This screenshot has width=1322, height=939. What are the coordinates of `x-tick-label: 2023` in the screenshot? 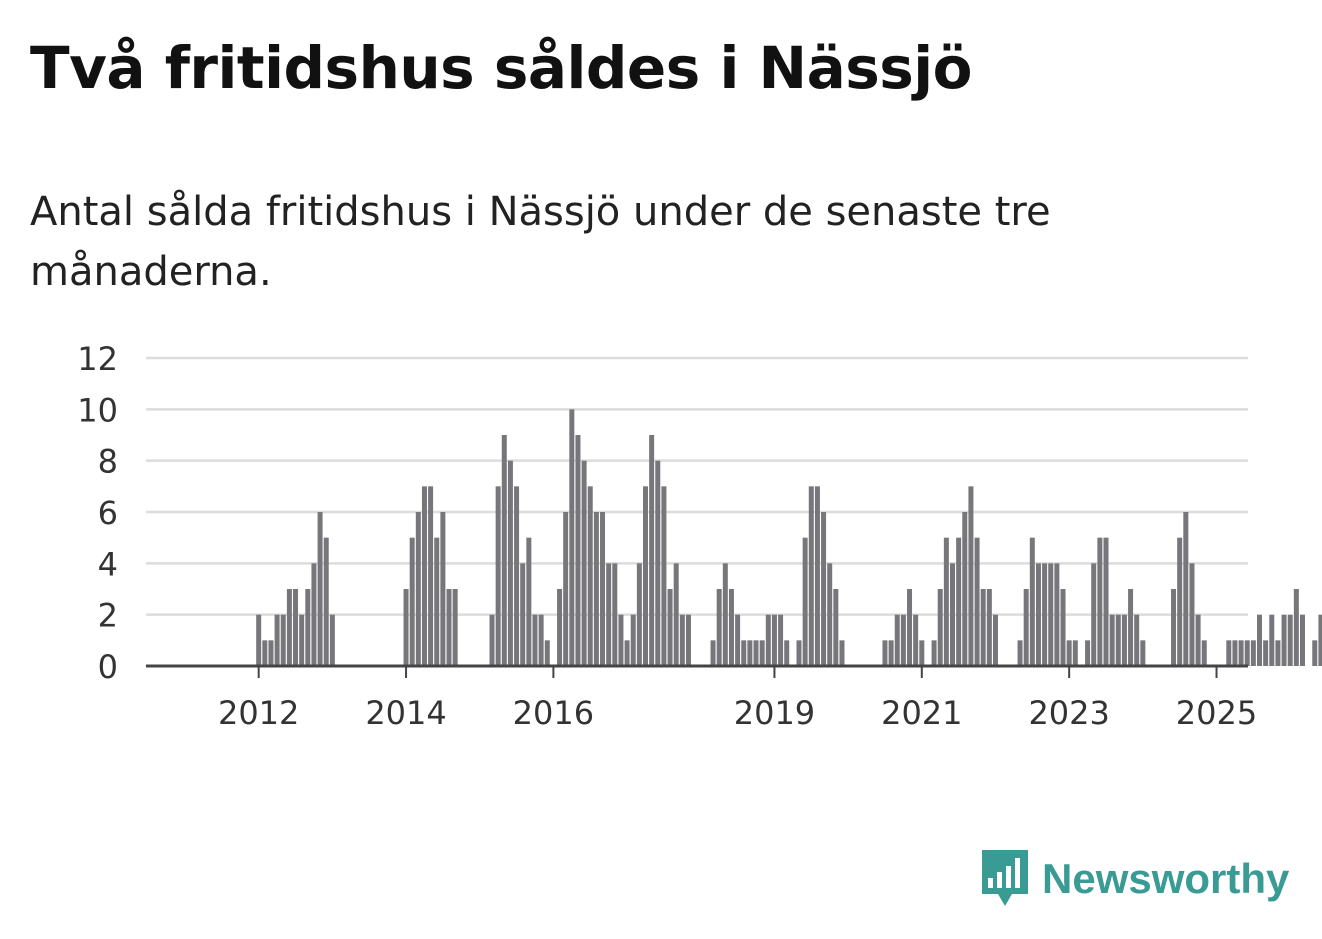 It's located at (1068, 713).